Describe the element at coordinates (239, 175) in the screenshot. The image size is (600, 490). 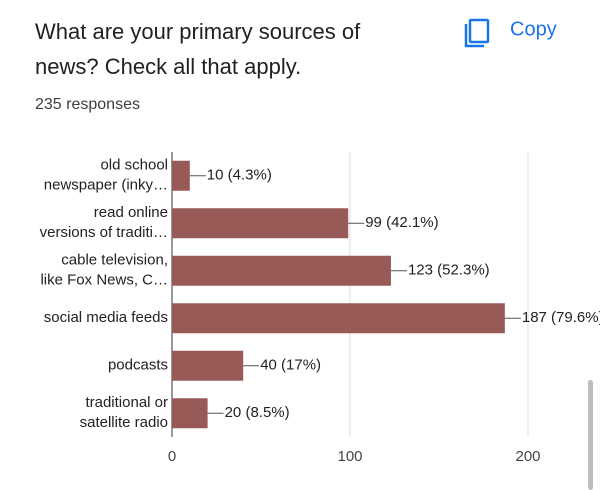
I see `value-label: 10 (4.3%)` at that location.